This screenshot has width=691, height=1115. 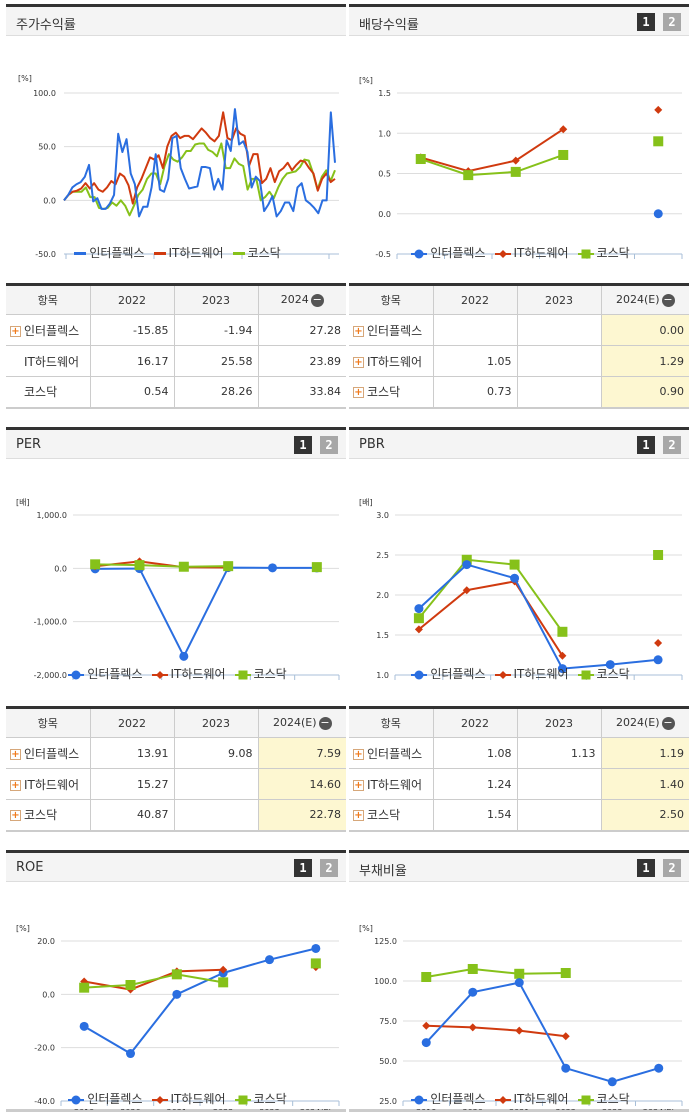 What do you see at coordinates (52, 361) in the screenshot?
I see `row-name-label: IT하드웨어` at bounding box center [52, 361].